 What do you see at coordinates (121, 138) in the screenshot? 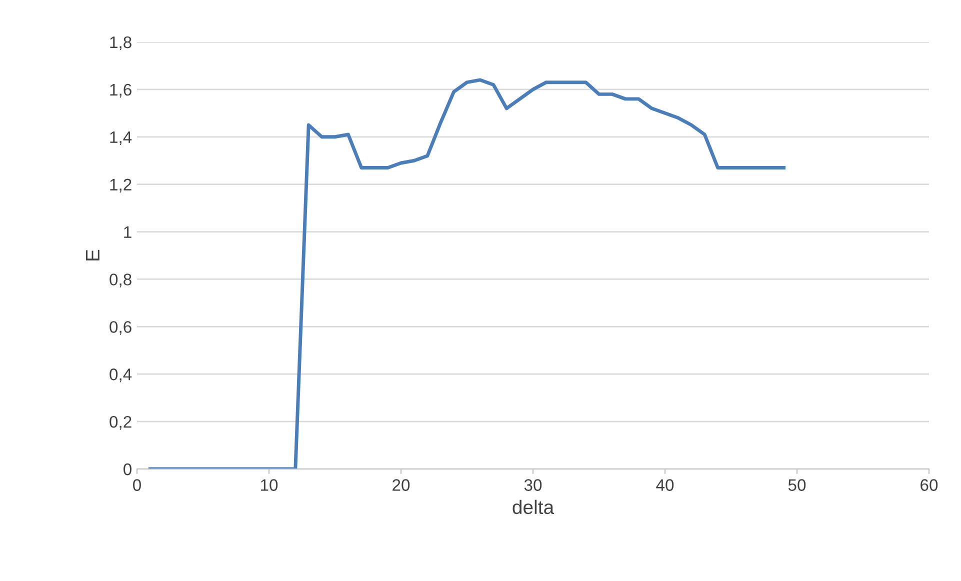
I see `y-tick-label: 1,4` at bounding box center [121, 138].